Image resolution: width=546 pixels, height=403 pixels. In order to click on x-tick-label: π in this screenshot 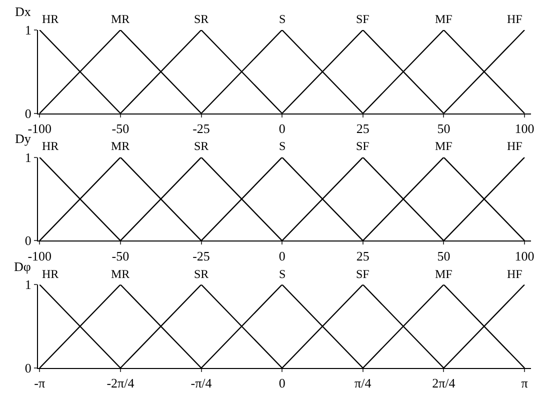, I will do `click(524, 383)`.